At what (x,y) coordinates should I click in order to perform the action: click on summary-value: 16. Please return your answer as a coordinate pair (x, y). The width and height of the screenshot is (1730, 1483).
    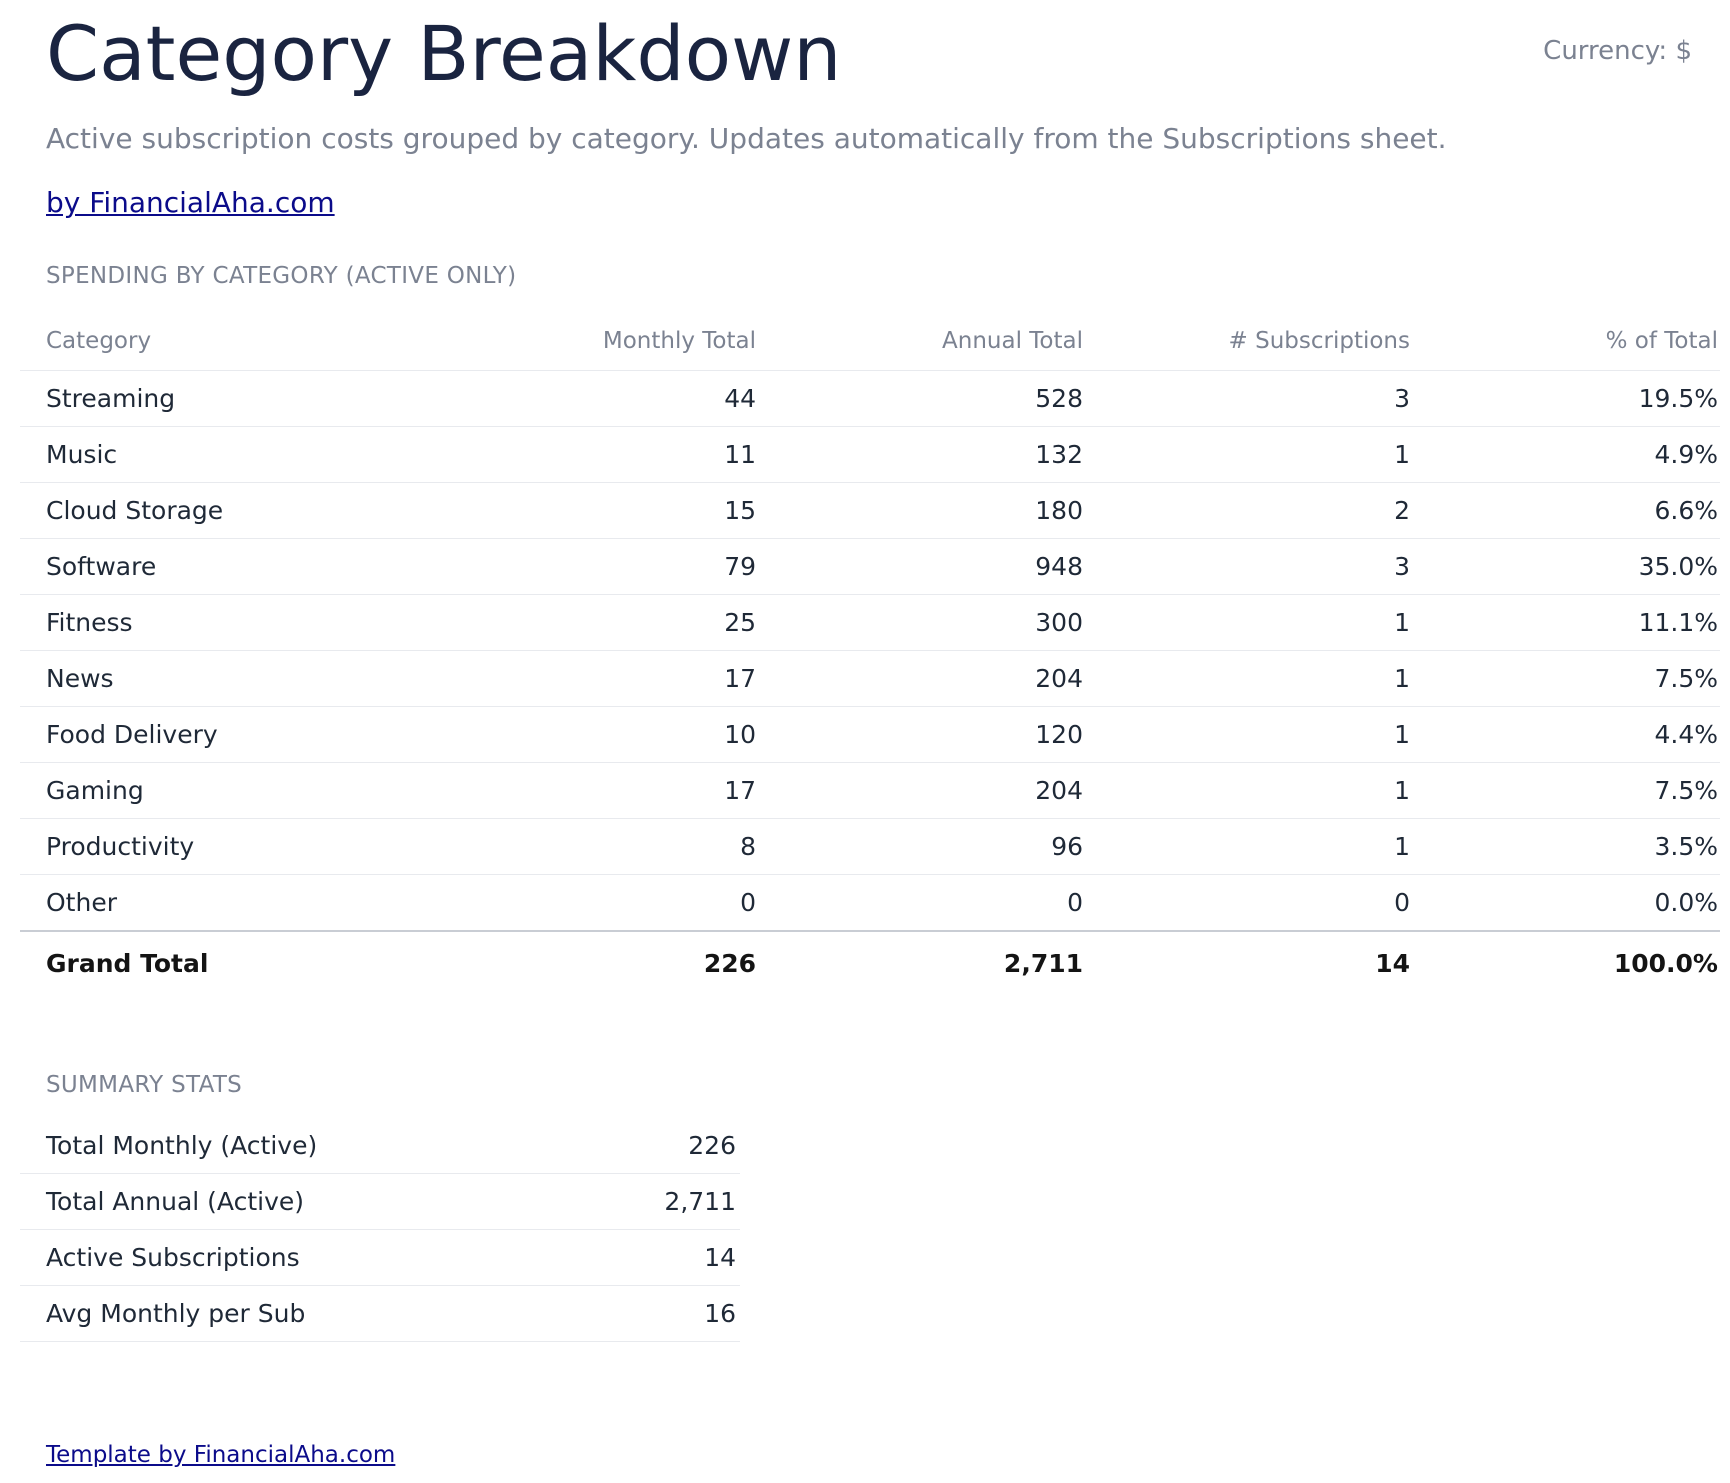
    Looking at the image, I should click on (625, 1313).